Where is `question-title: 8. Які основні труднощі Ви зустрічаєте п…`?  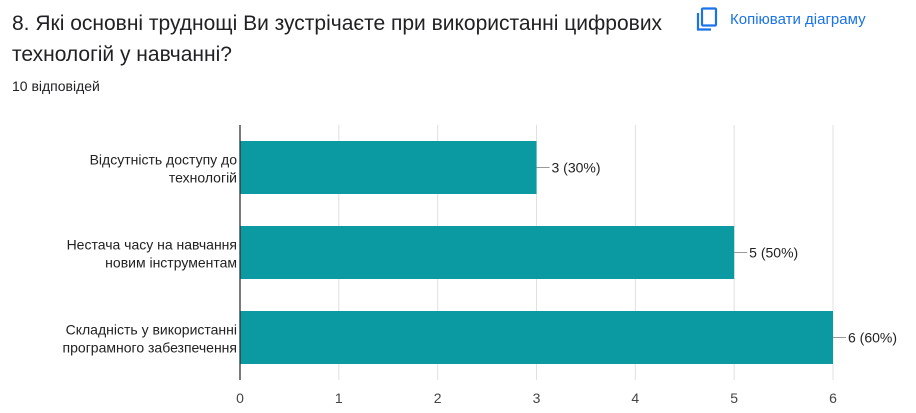 question-title: 8. Які основні труднощі Ви зустрічаєте п… is located at coordinates (337, 39).